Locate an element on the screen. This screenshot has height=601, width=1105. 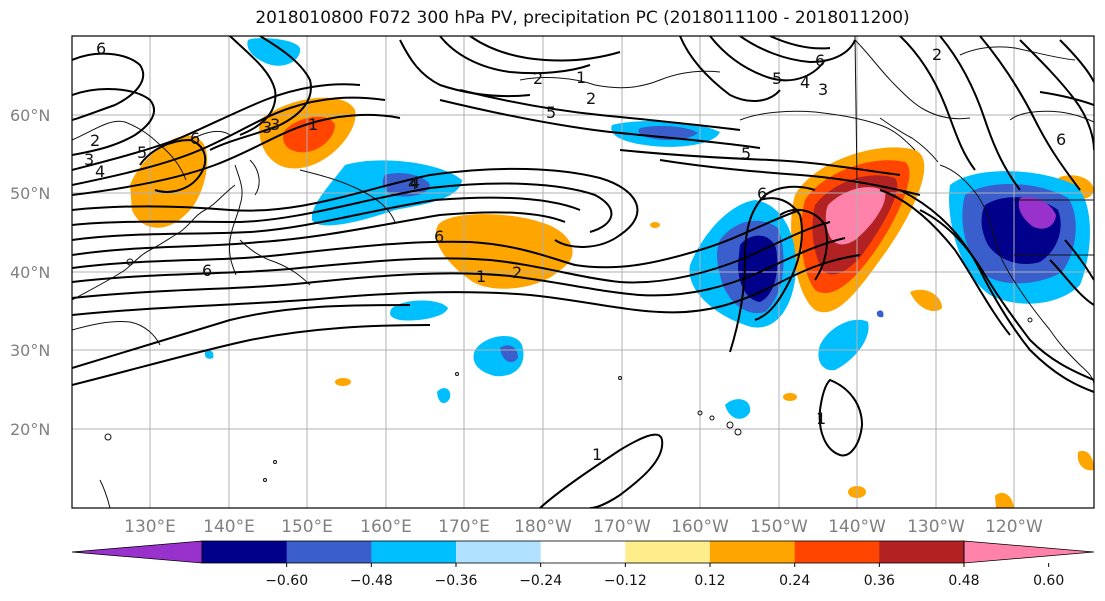
lat-label: 50°N is located at coordinates (30, 193).